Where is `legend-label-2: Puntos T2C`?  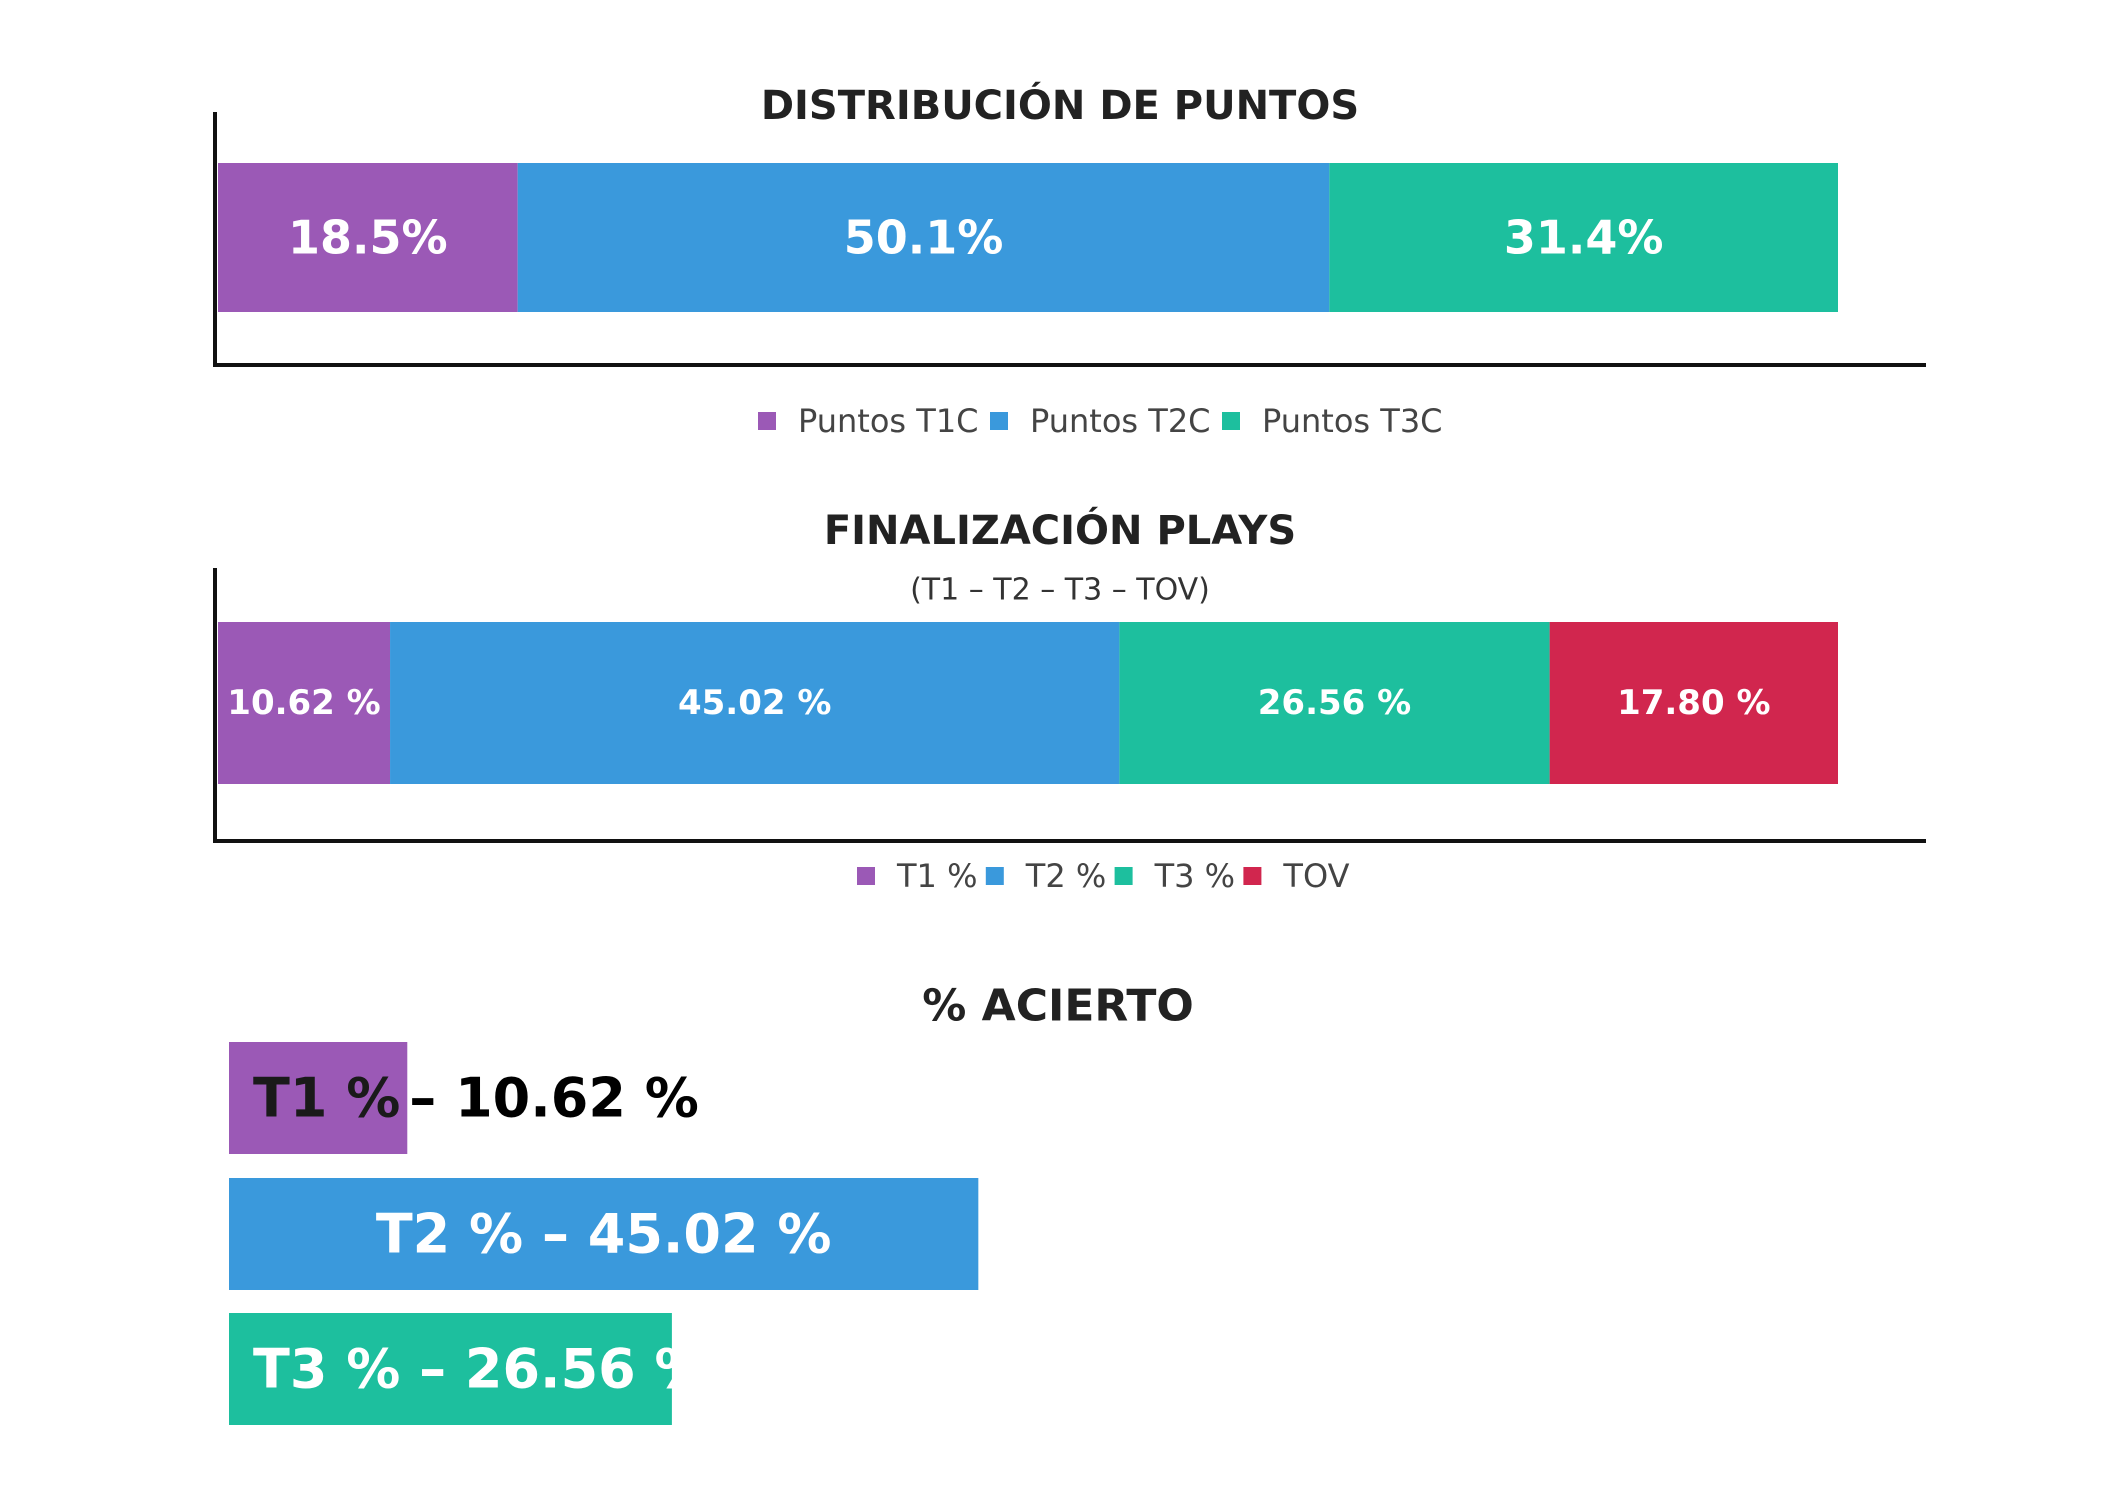
legend-label-2: Puntos T2C is located at coordinates (1120, 421).